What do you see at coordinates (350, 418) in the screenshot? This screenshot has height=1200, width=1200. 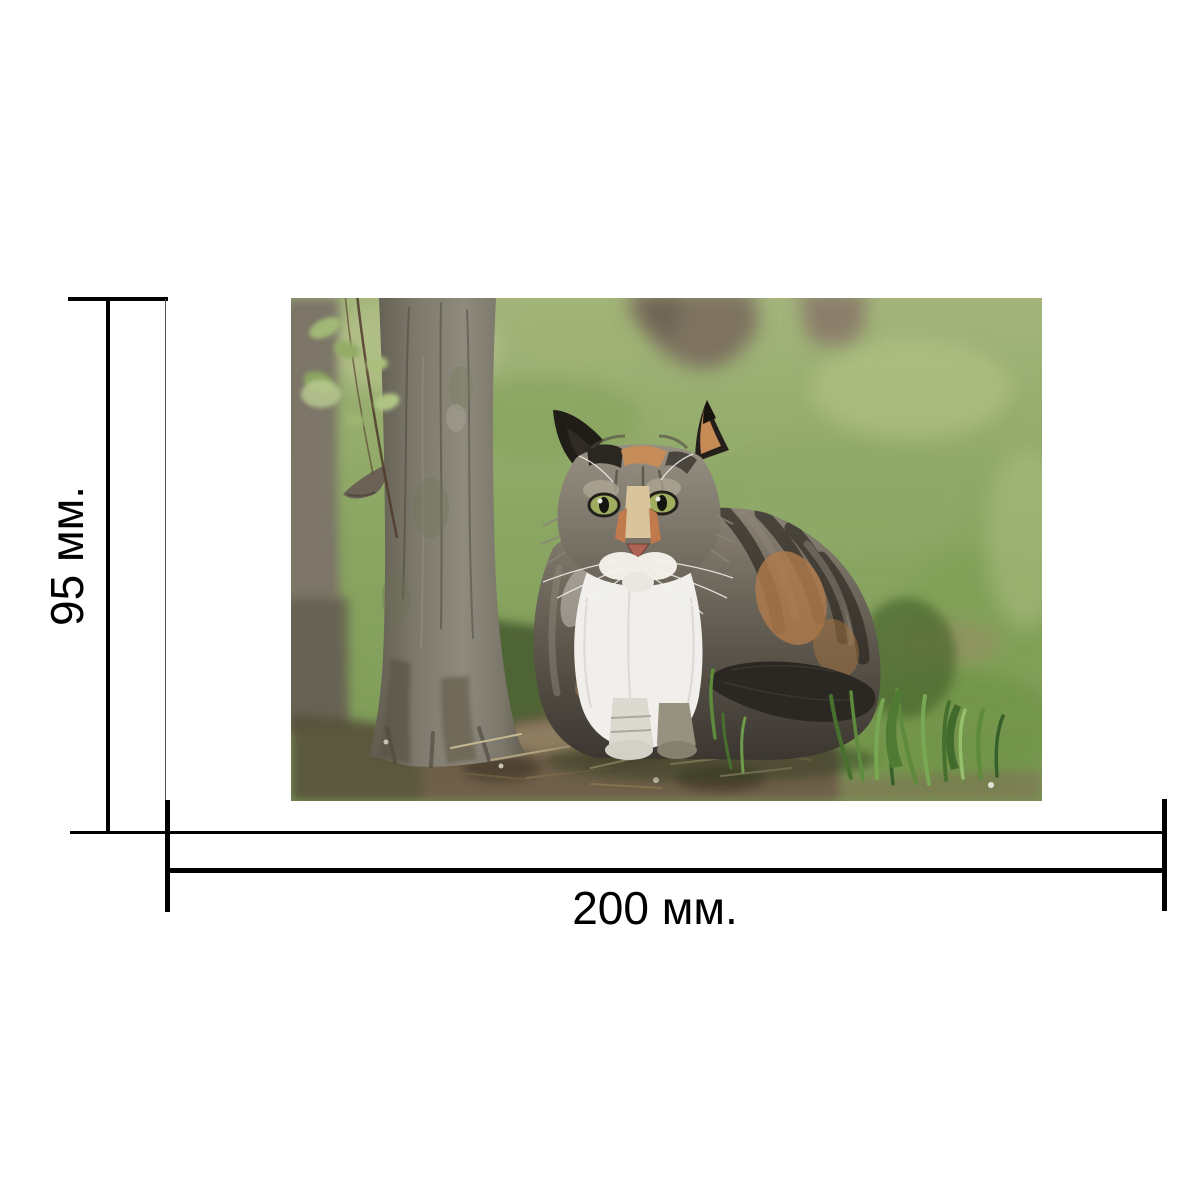 I see `vine-leaves` at bounding box center [350, 418].